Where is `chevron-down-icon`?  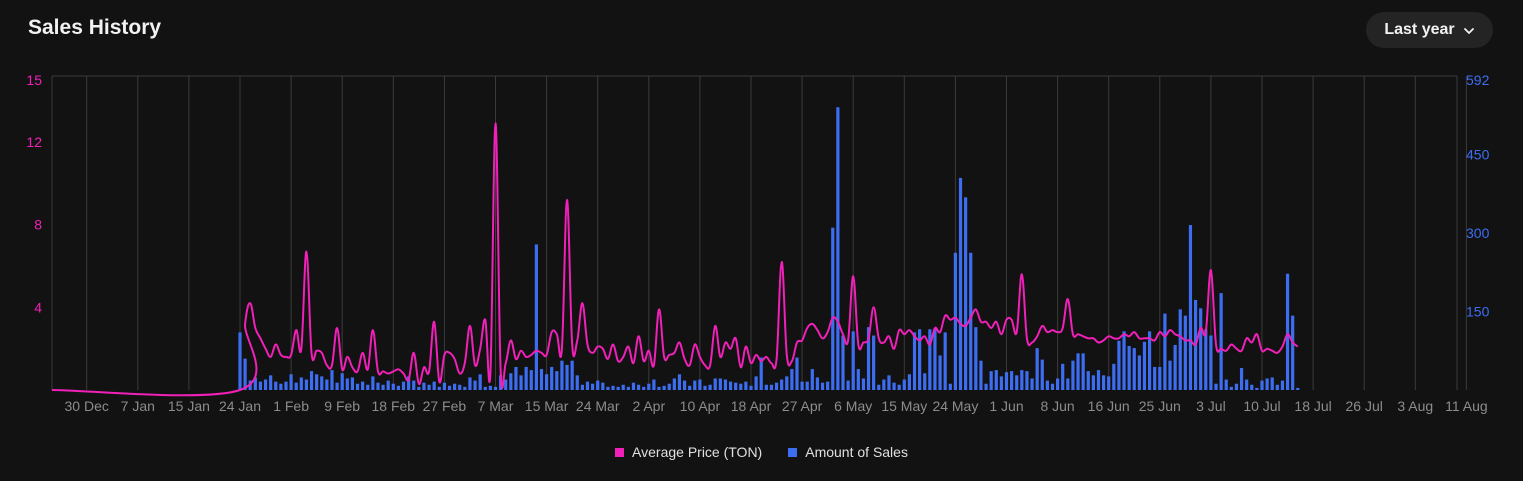
chevron-down-icon is located at coordinates (1469, 30).